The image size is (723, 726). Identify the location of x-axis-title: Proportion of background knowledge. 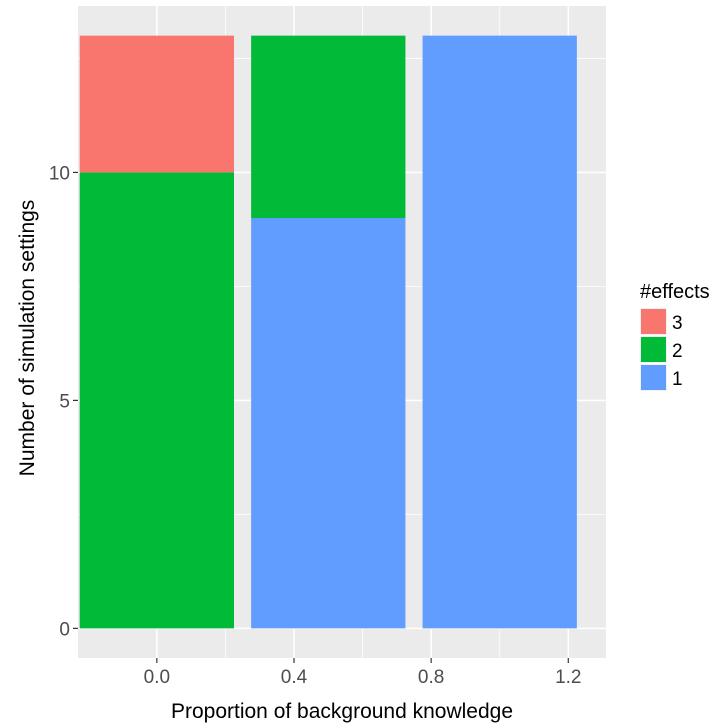
(342, 711).